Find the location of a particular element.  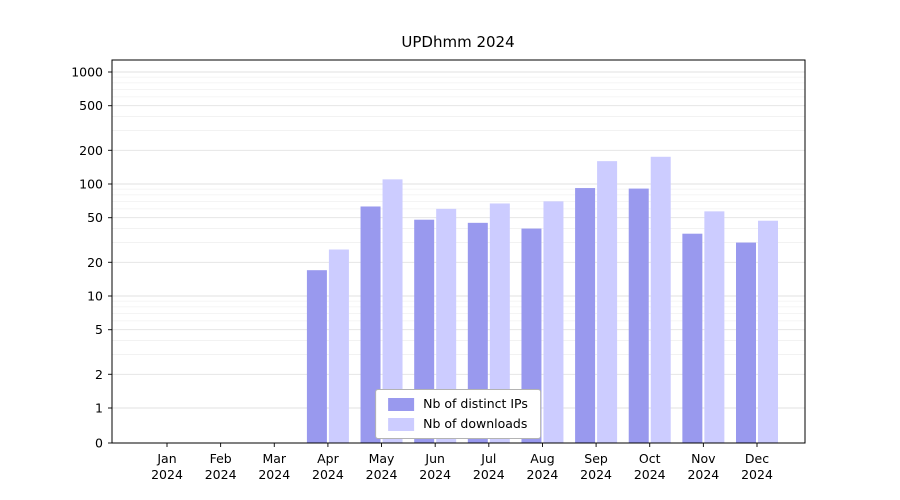

y-tick-label: 200 is located at coordinates (91, 150).